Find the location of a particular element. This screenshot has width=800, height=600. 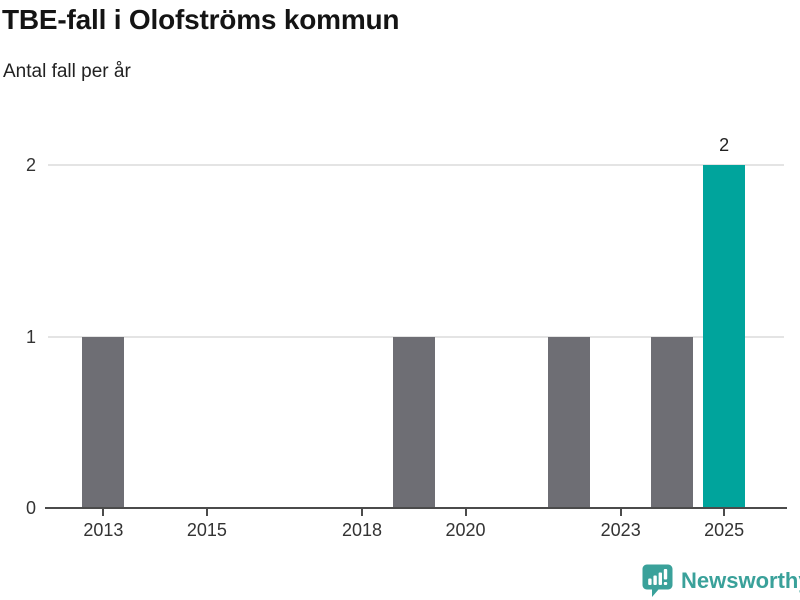

y-axis-label-1: 1 is located at coordinates (30, 336).